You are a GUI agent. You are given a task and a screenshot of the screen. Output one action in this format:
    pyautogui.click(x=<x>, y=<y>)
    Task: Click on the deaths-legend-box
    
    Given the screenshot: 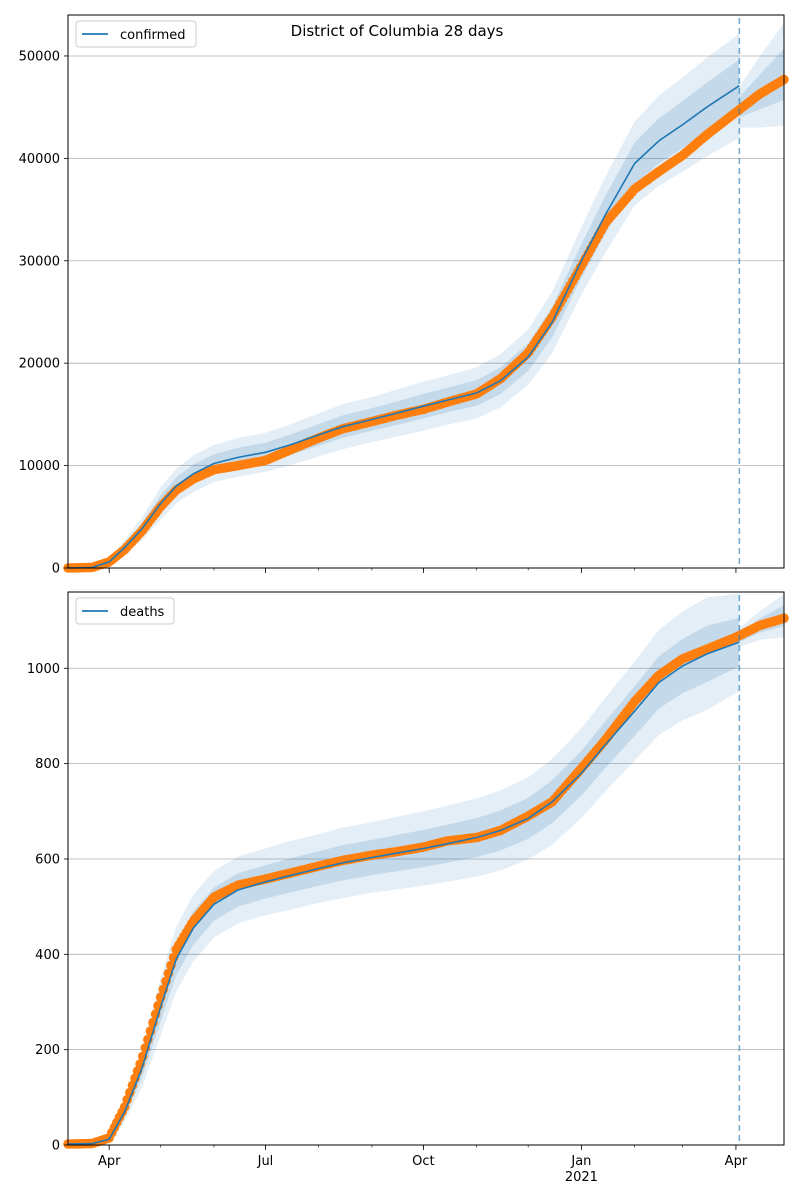 What is the action you would take?
    pyautogui.click(x=125, y=611)
    